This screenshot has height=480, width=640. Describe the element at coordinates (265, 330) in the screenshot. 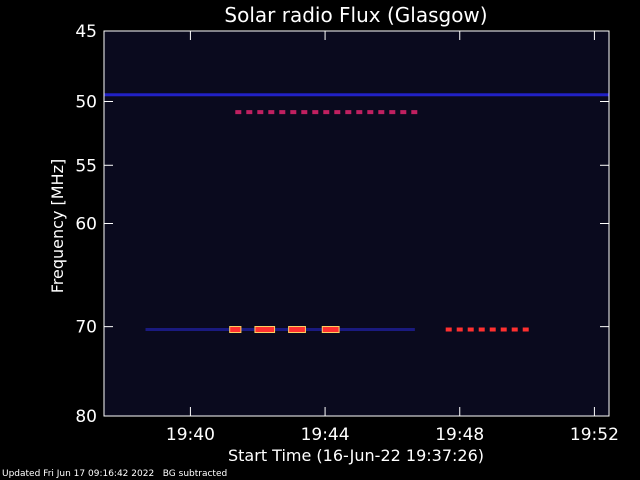

I see `emission-4-burst` at that location.